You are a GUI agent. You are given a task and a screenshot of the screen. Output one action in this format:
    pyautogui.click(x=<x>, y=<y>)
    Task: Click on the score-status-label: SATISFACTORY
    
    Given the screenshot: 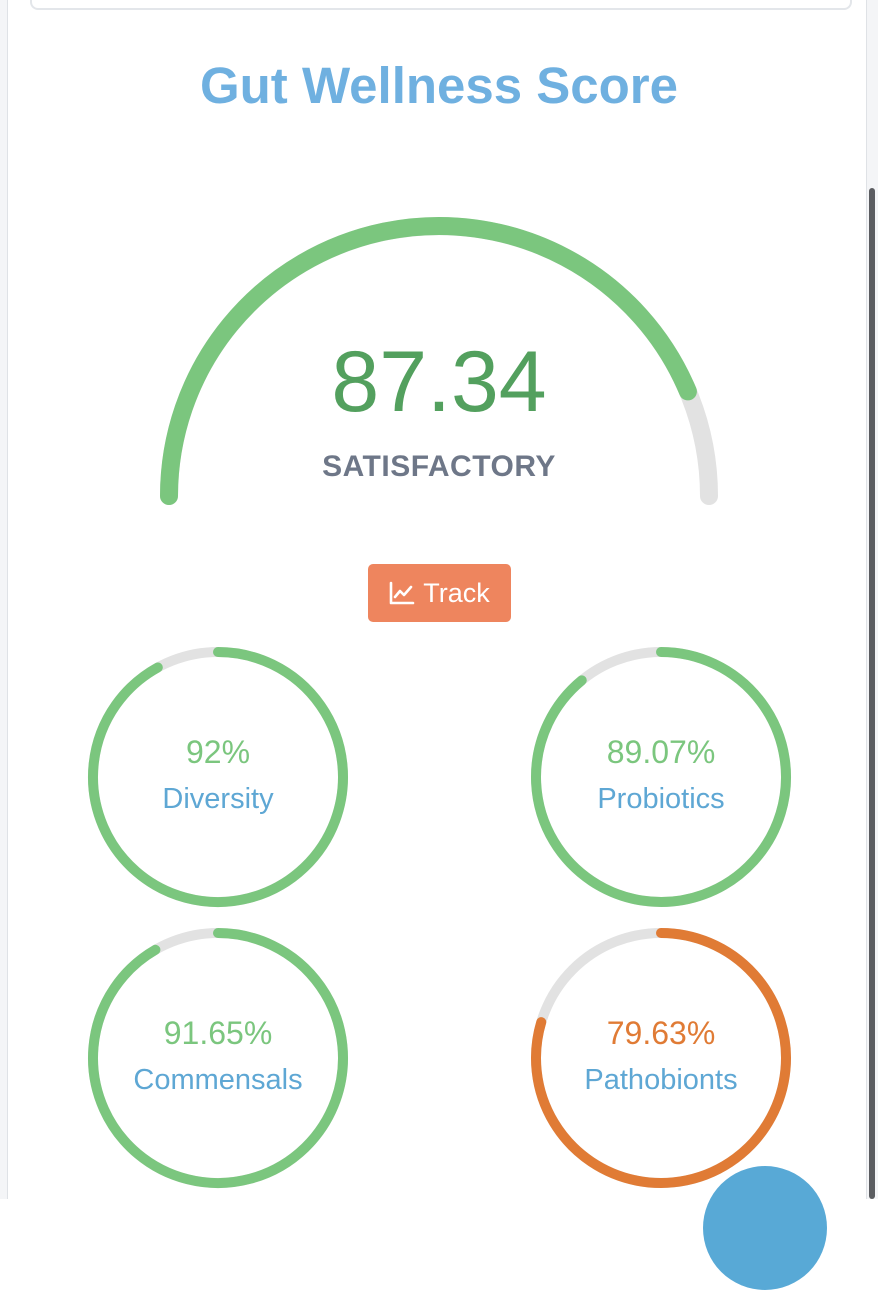 What is the action you would take?
    pyautogui.click(x=439, y=466)
    